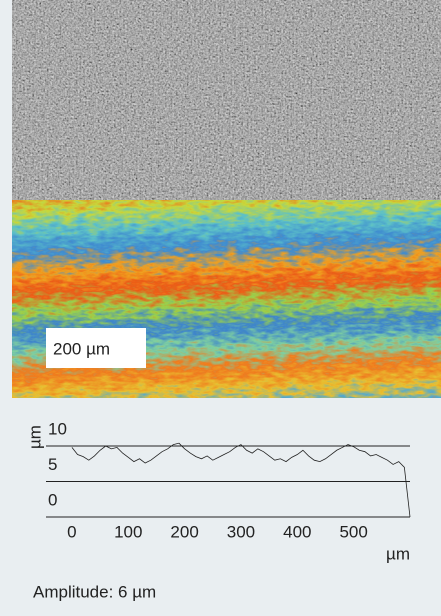 The width and height of the screenshot is (441, 616). I want to click on x-tick-label: 400, so click(297, 531).